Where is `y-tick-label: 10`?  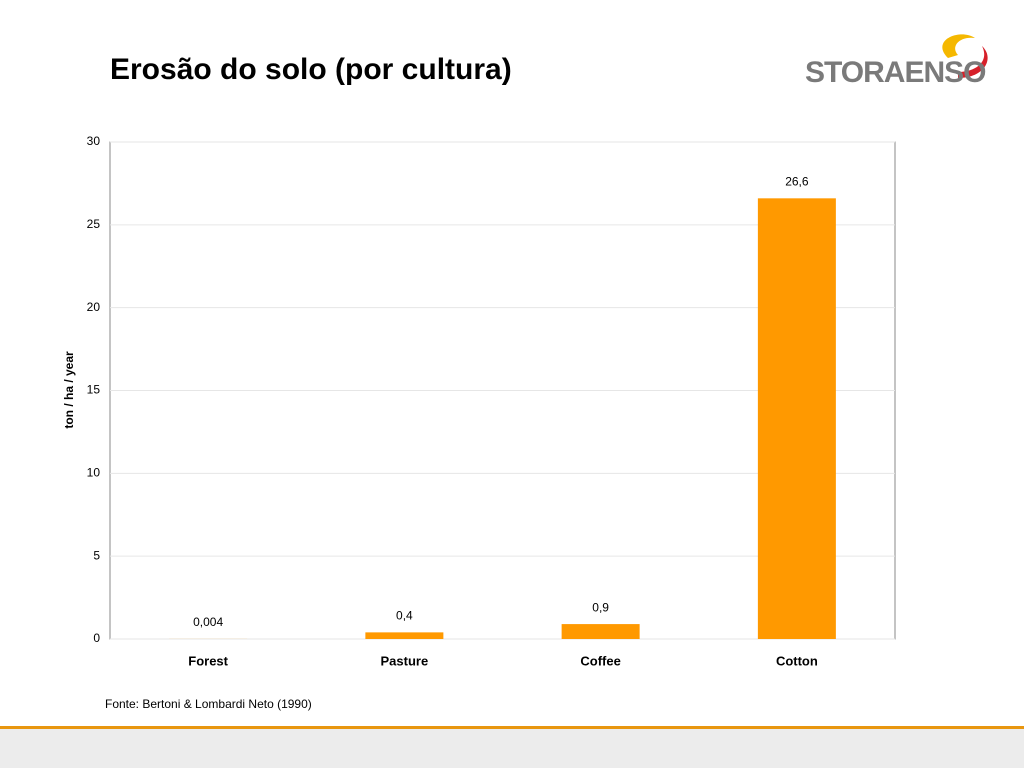
y-tick-label: 10 is located at coordinates (94, 473).